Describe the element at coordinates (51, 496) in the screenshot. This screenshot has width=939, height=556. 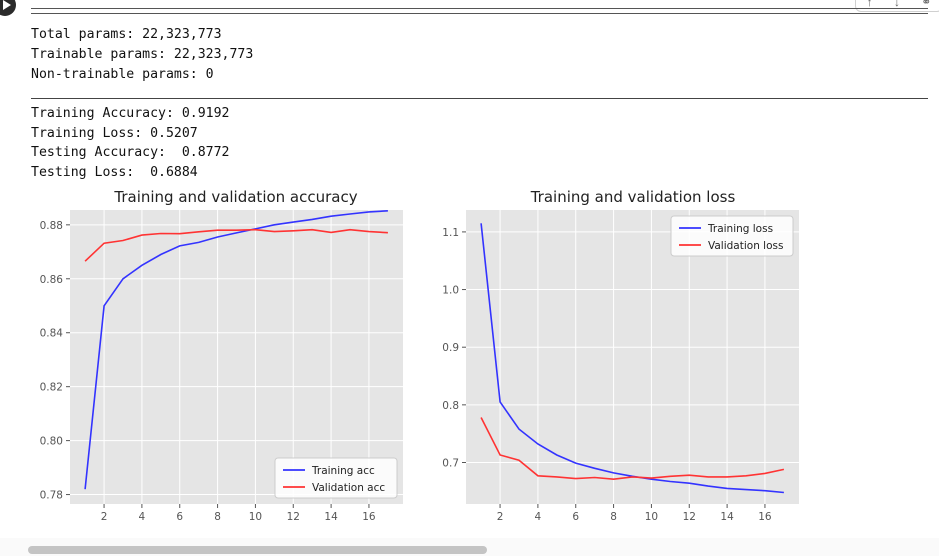
I see `chart1-y-tick-label: 0.78` at that location.